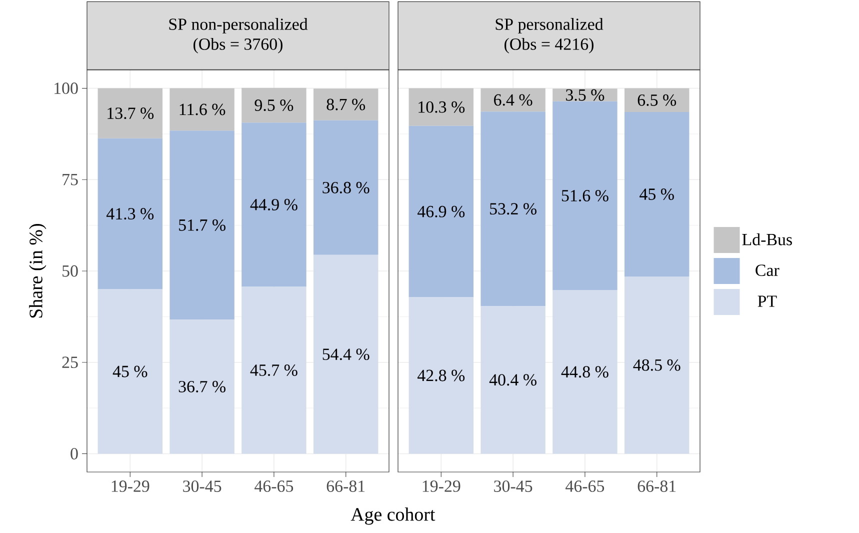  What do you see at coordinates (393, 516) in the screenshot?
I see `x-axis-title: Age cohort` at bounding box center [393, 516].